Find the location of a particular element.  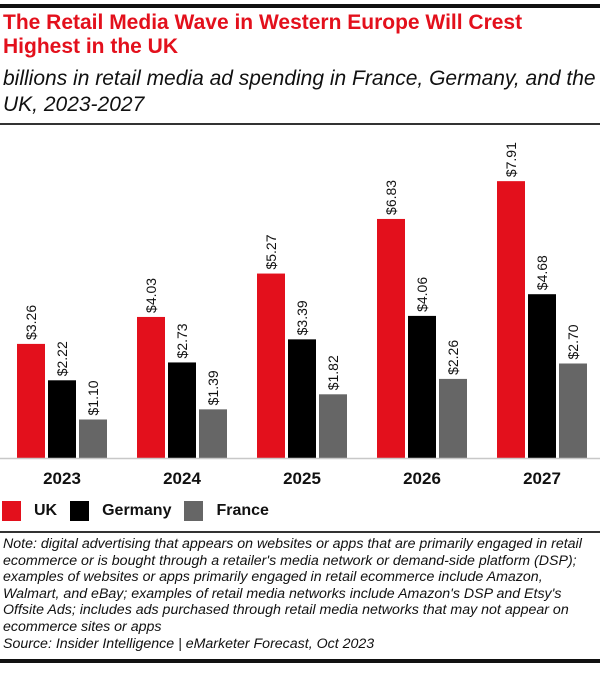

legend: UK Germany France is located at coordinates (142, 511).